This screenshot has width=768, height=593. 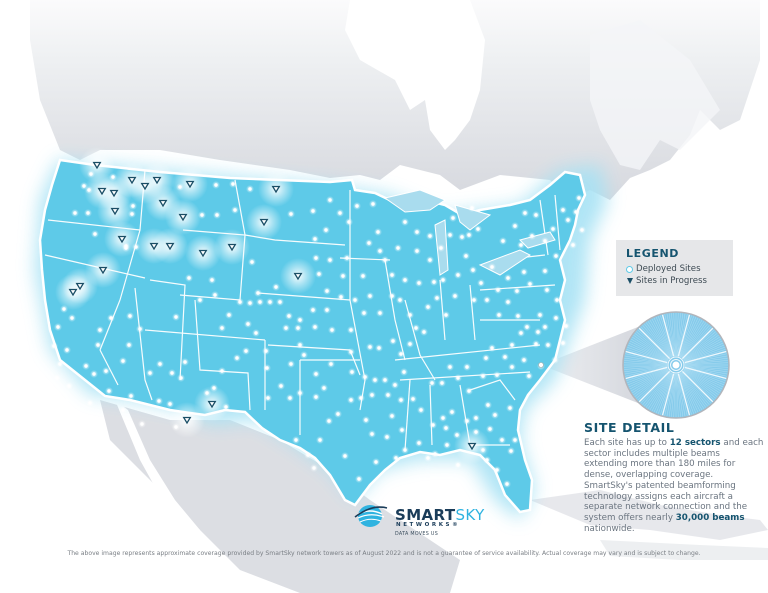 What do you see at coordinates (710, 517) in the screenshot?
I see `beams-highlight: 30,000 beams` at bounding box center [710, 517].